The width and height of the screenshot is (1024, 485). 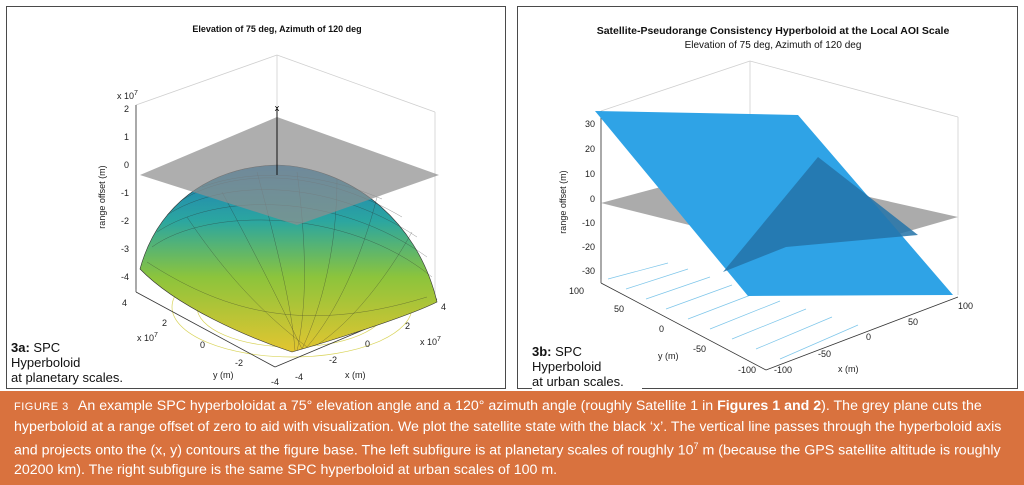 What do you see at coordinates (125, 249) in the screenshot?
I see `z-tick-label: -3` at bounding box center [125, 249].